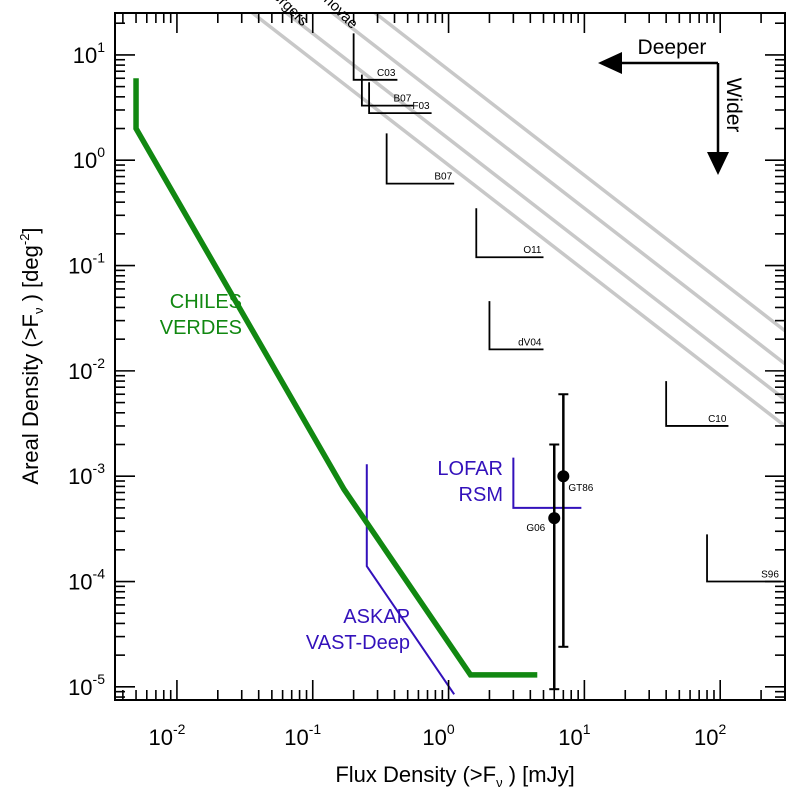 This screenshot has height=802, width=807. Describe the element at coordinates (547, 483) in the screenshot. I see `lofar-line` at that location.